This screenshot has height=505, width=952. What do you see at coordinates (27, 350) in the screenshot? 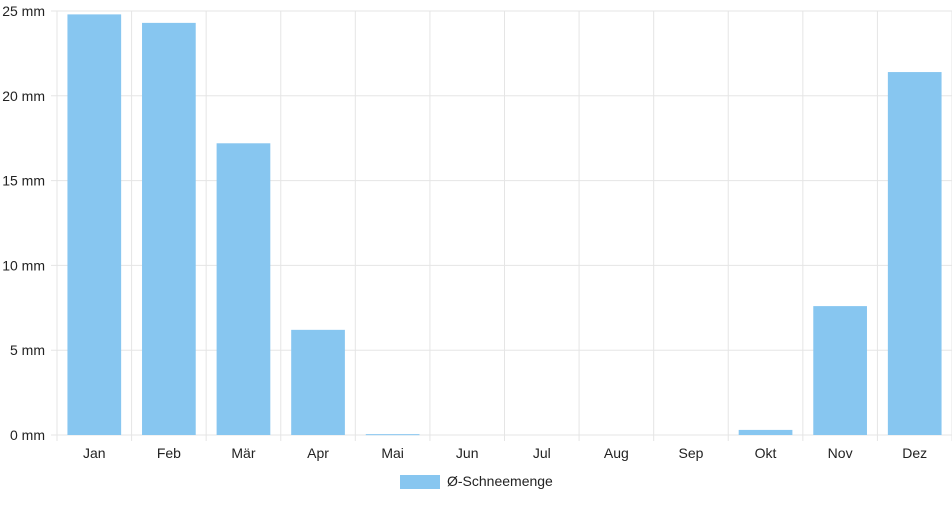
I see `y-tick-label: 5 mm` at bounding box center [27, 350].